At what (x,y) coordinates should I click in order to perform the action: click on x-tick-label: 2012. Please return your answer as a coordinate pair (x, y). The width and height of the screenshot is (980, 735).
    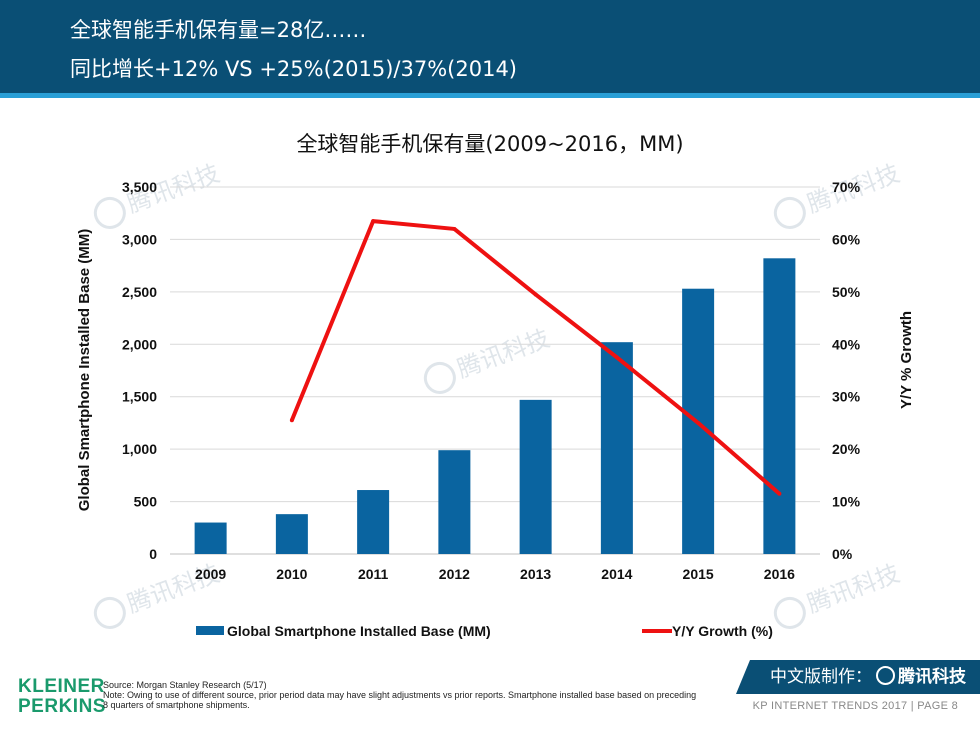
    Looking at the image, I should click on (454, 574).